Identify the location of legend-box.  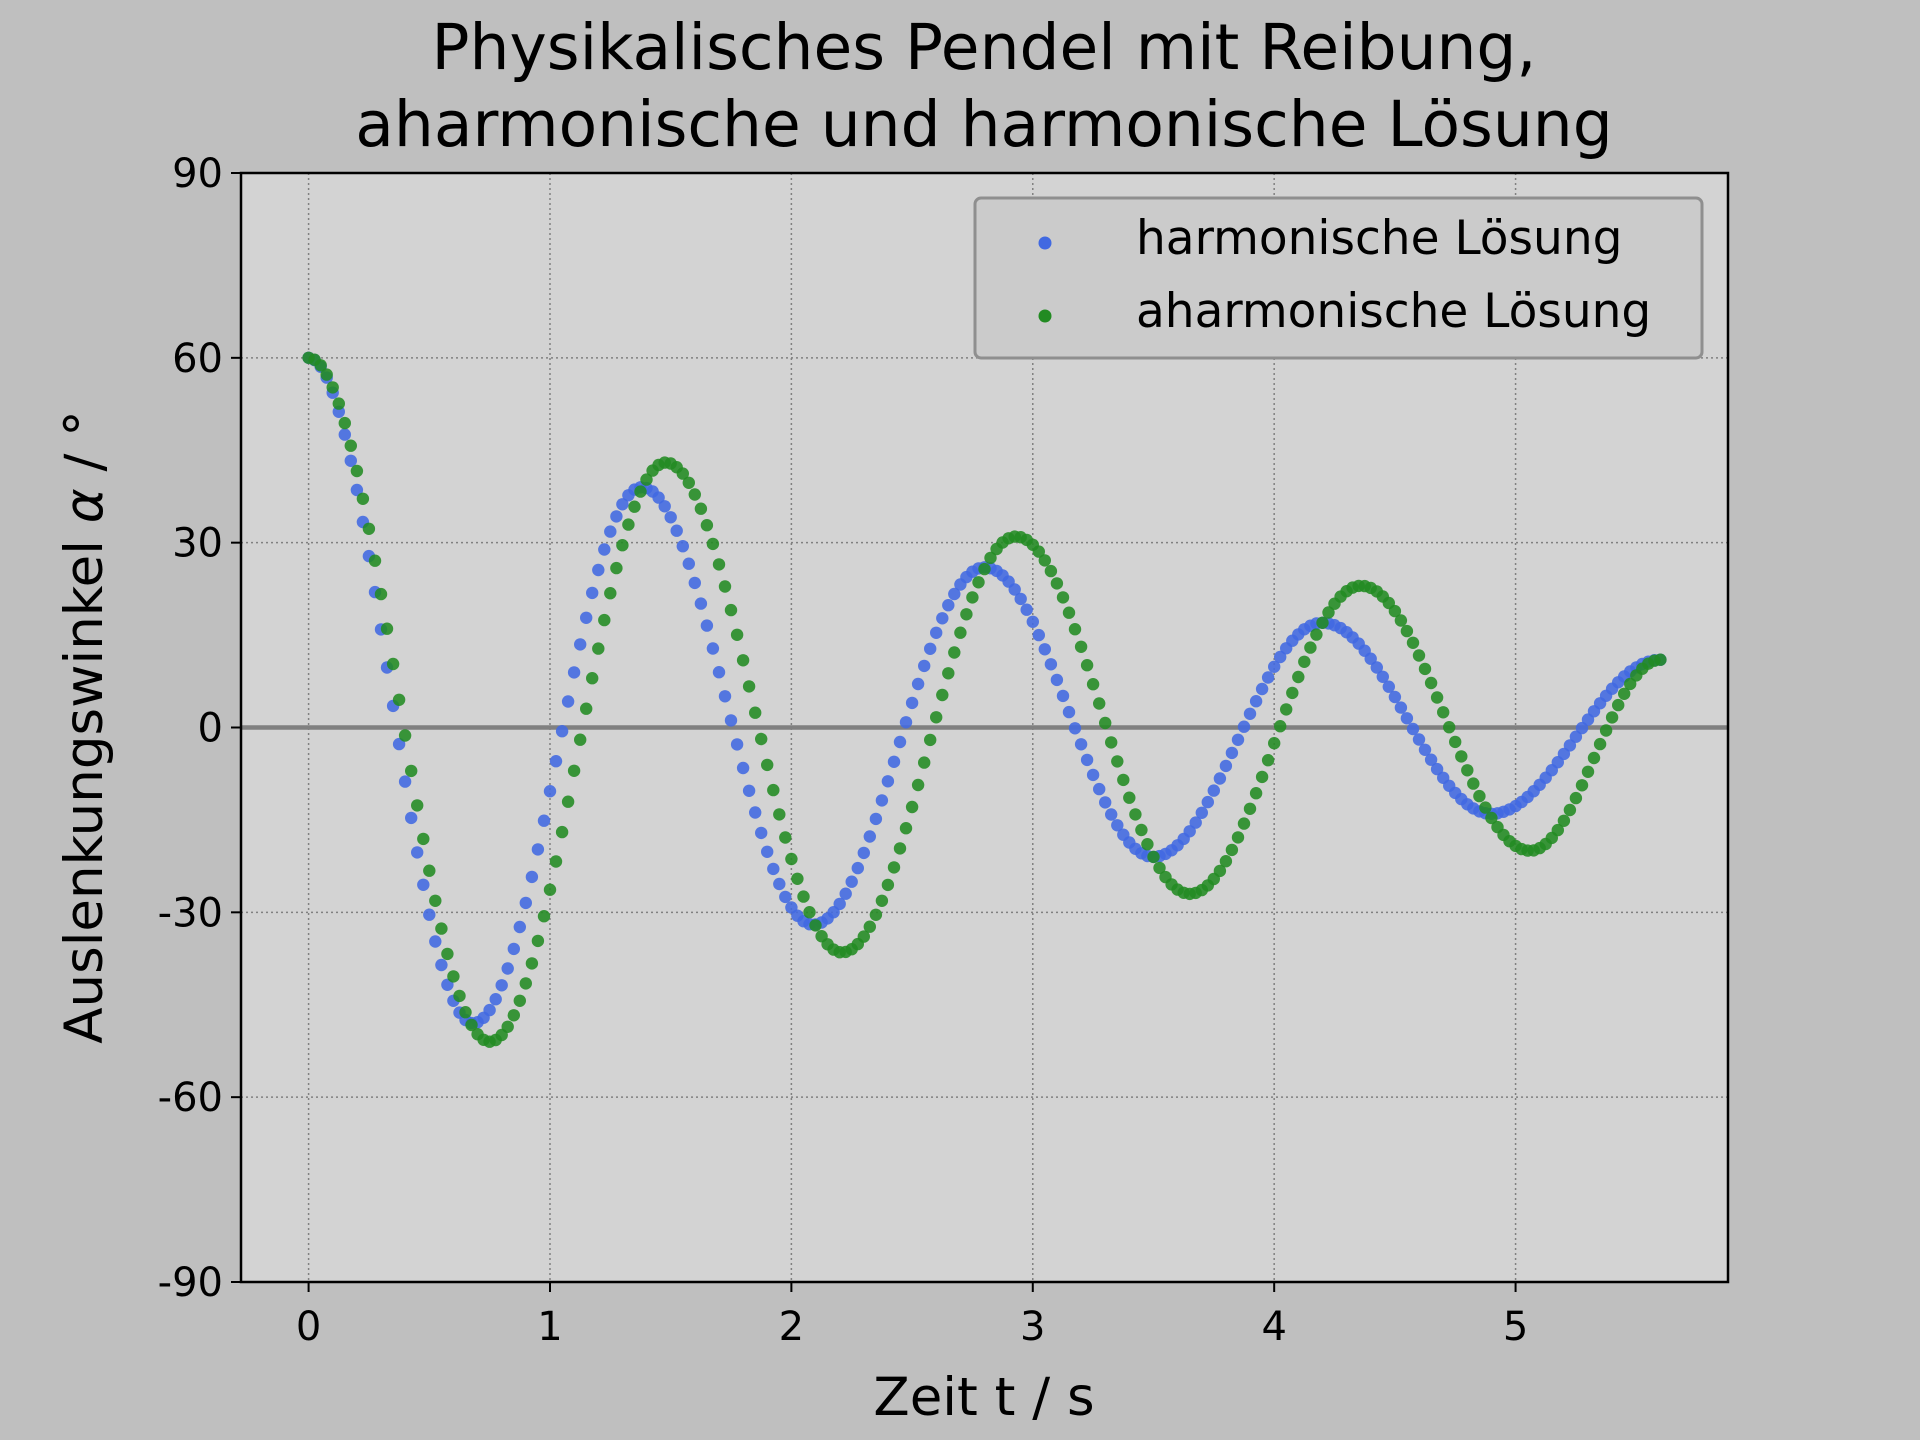
(1338, 278).